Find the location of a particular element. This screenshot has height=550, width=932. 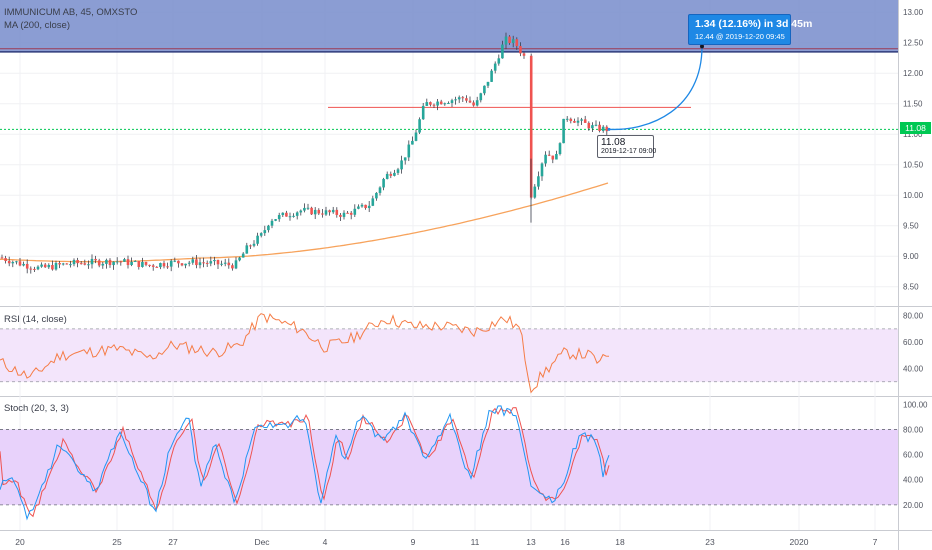

date-tick-label: 23 is located at coordinates (710, 542).